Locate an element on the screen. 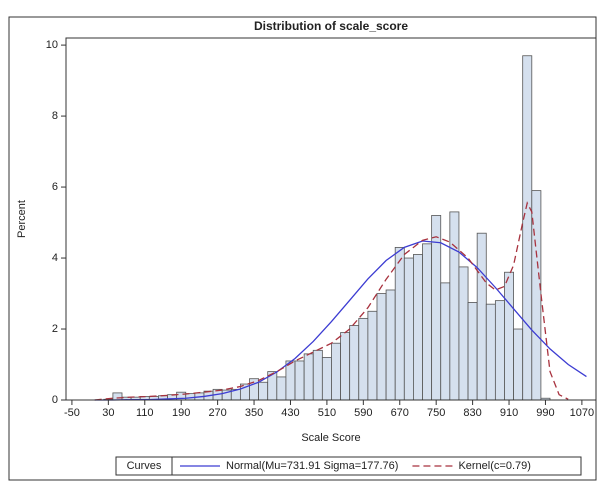  x-tick-label: 110 is located at coordinates (145, 413).